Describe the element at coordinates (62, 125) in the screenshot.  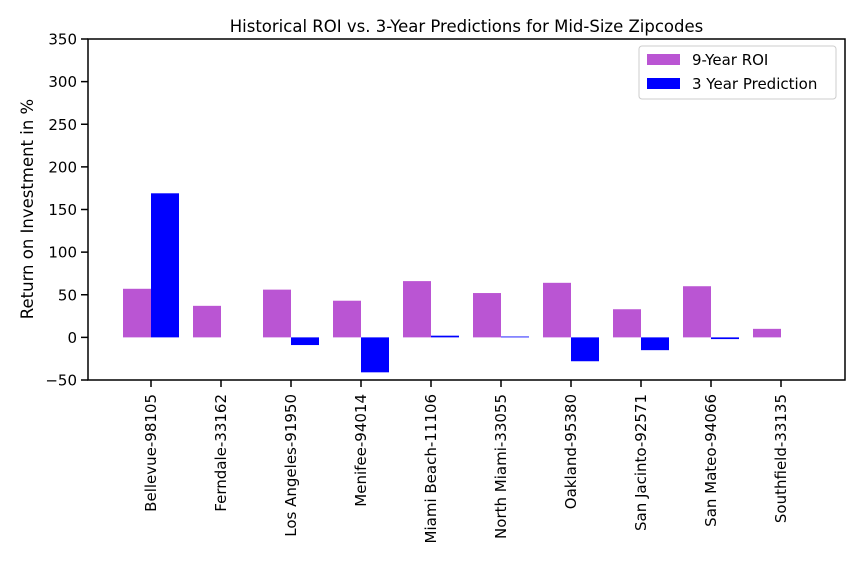
I see `y-tick-label: 250` at that location.